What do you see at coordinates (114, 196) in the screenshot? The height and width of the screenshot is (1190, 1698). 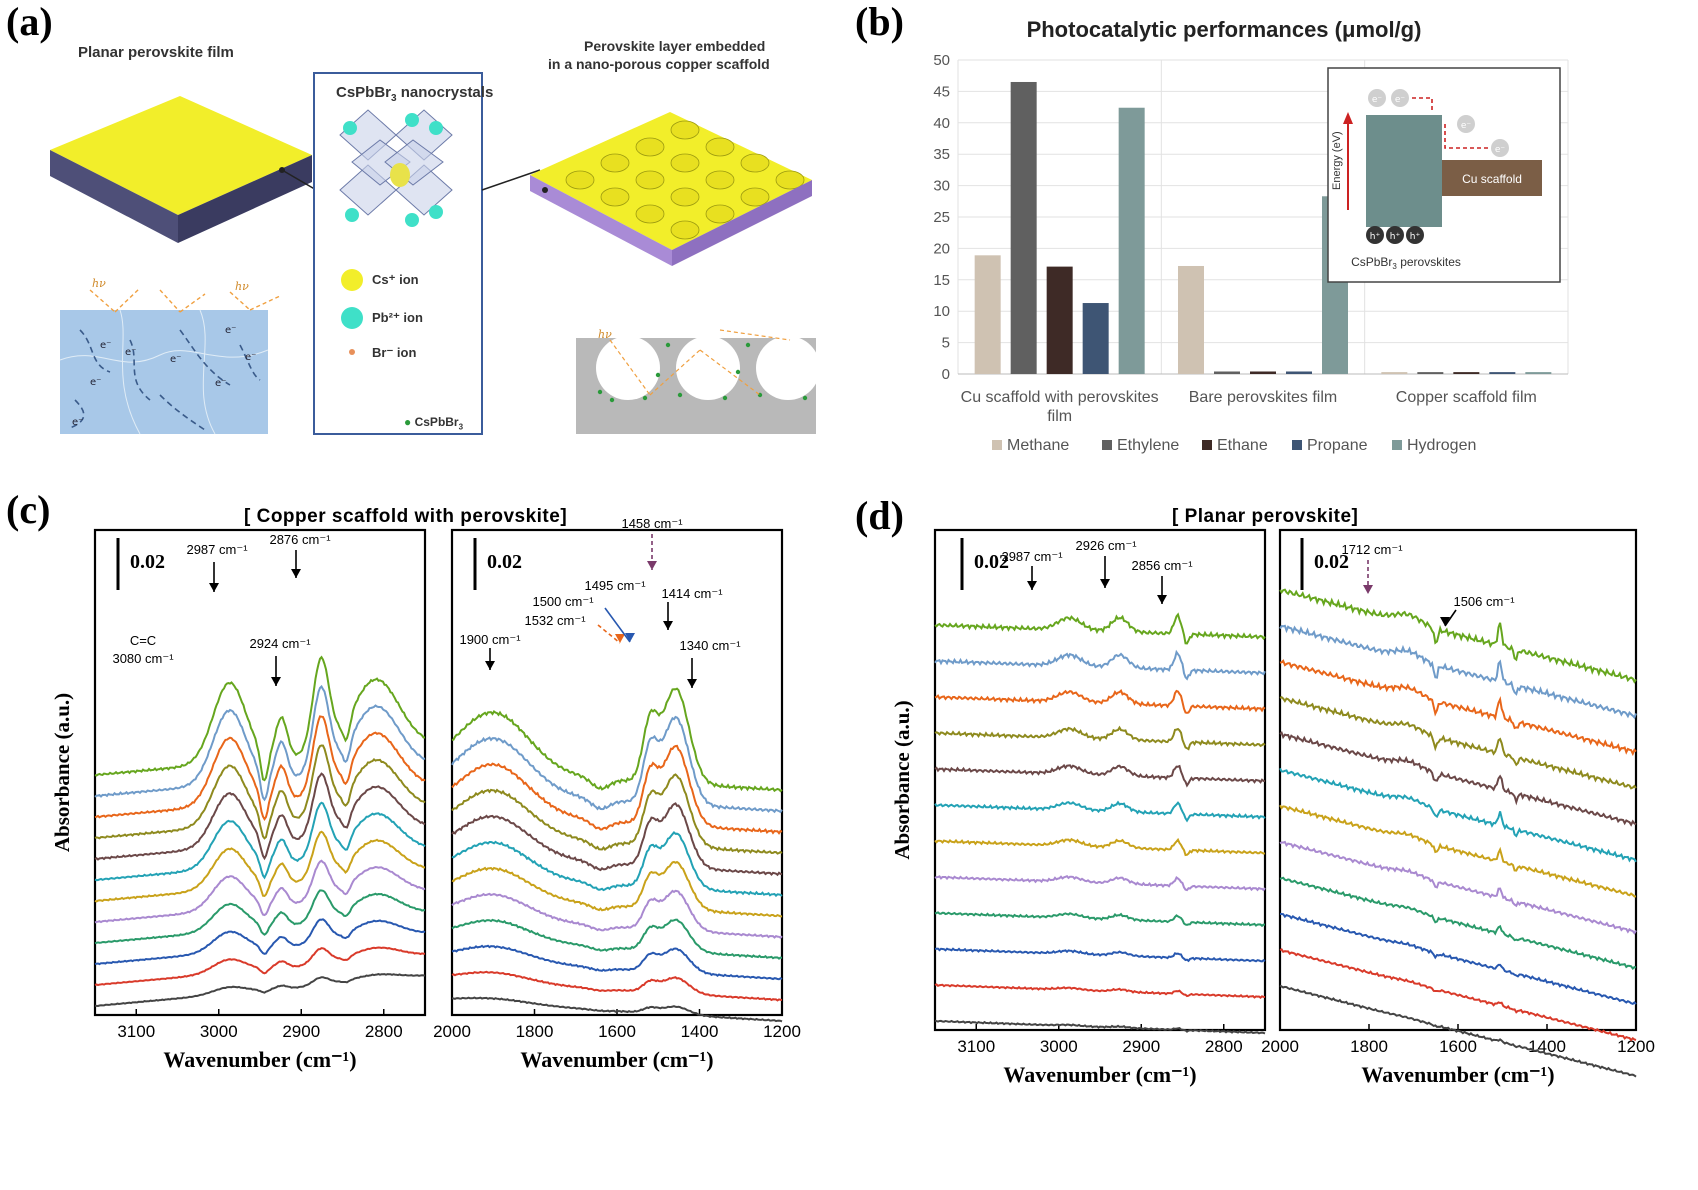 I see `planar-film-side-left` at bounding box center [114, 196].